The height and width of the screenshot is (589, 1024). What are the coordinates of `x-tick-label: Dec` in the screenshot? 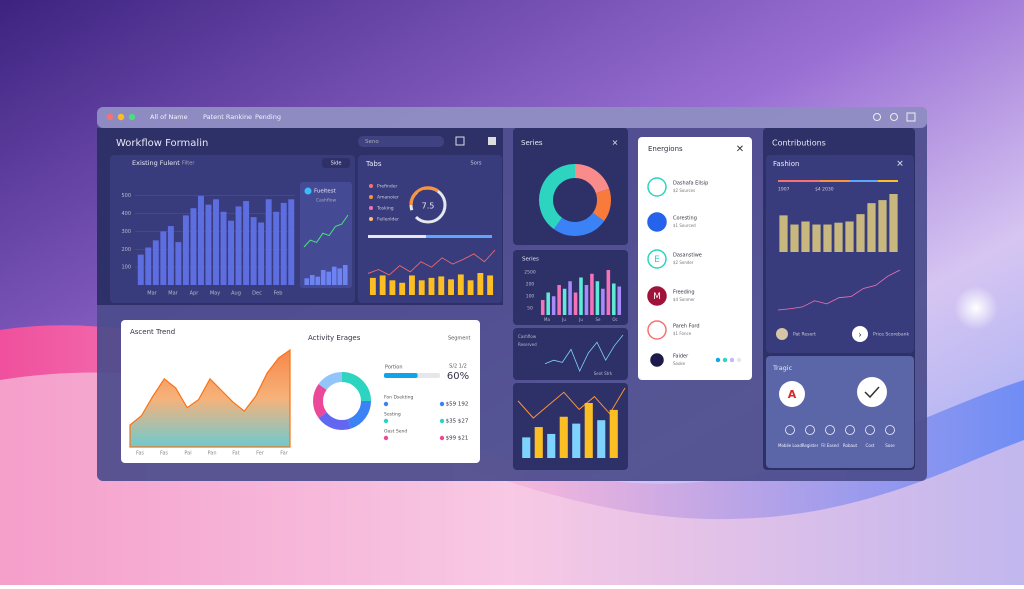 It's located at (257, 294).